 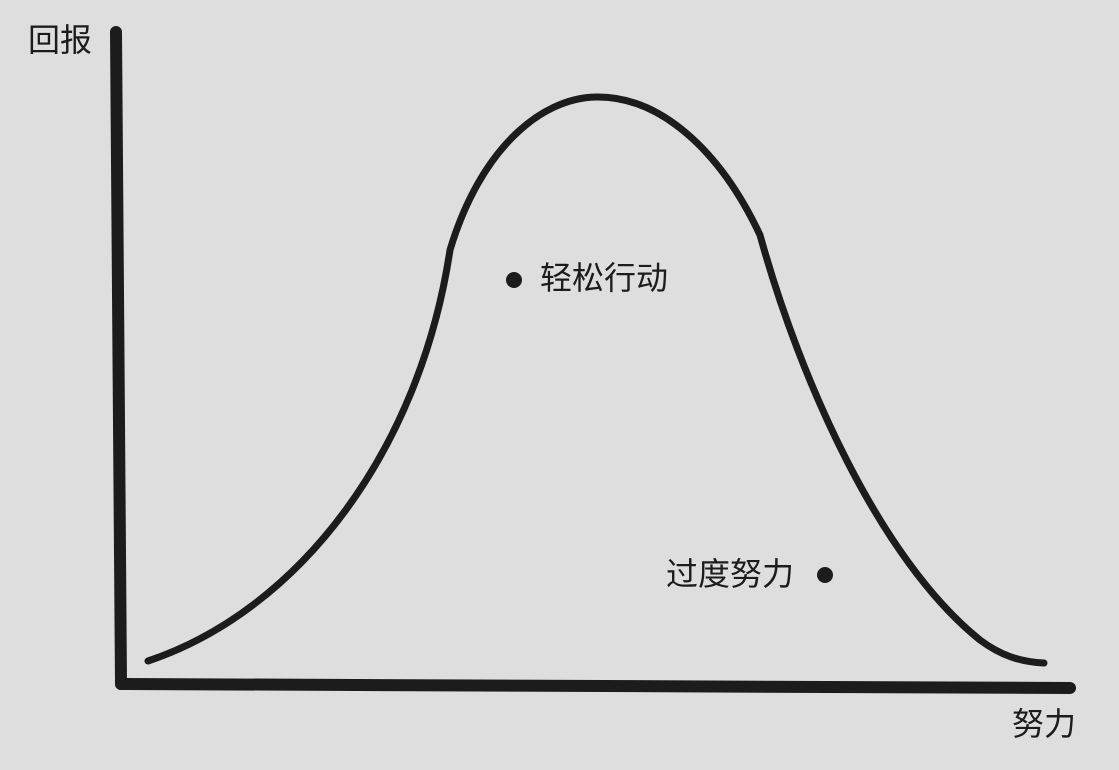 I want to click on easy-action-dot, so click(x=514, y=280).